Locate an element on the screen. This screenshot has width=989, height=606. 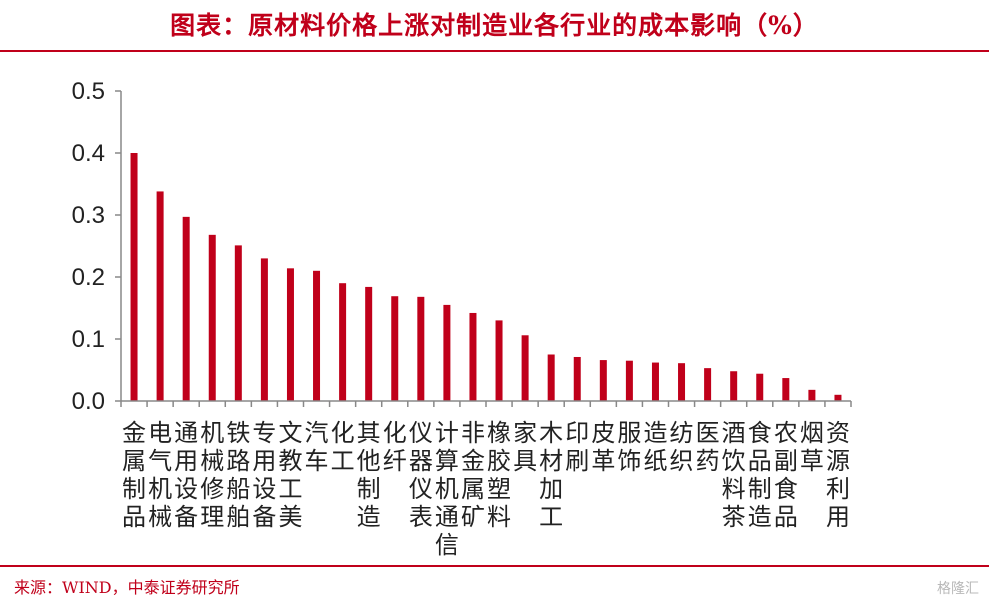
category-label: 医药 is located at coordinates (708, 447).